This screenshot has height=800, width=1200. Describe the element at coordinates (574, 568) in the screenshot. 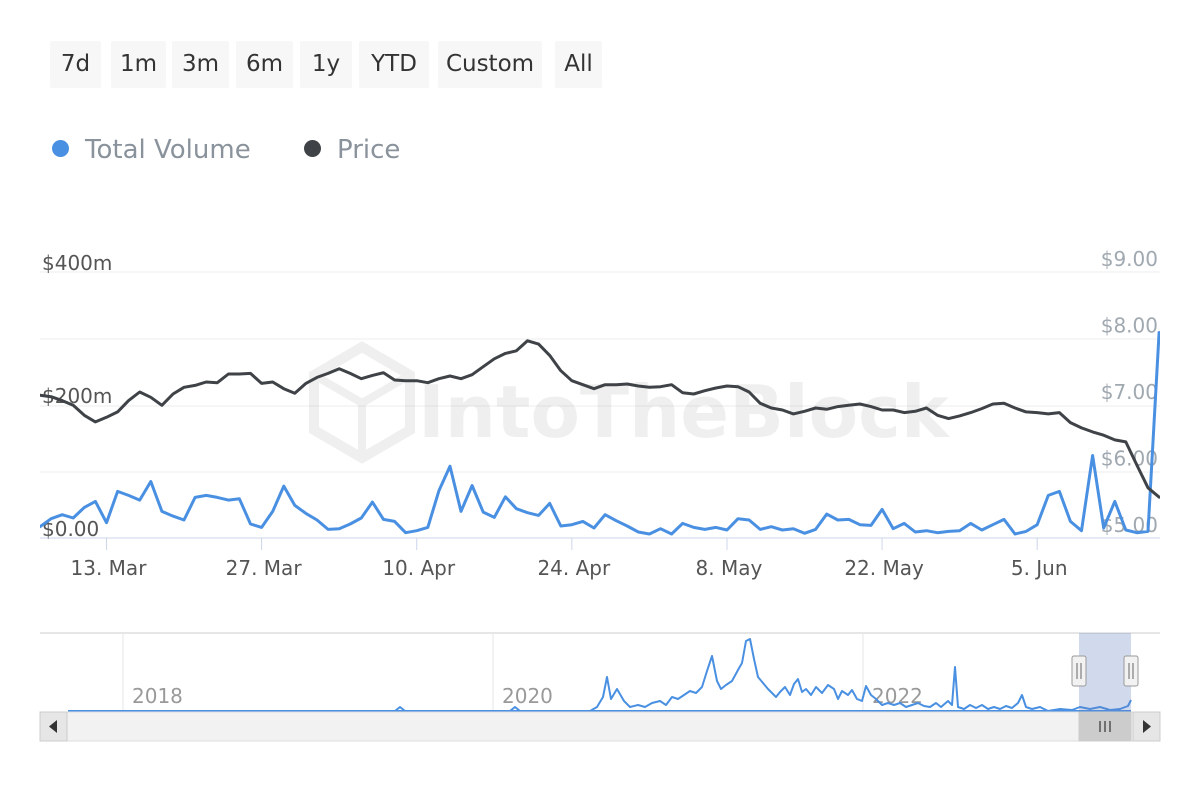

I see `x-tick-label: 24. Apr` at that location.